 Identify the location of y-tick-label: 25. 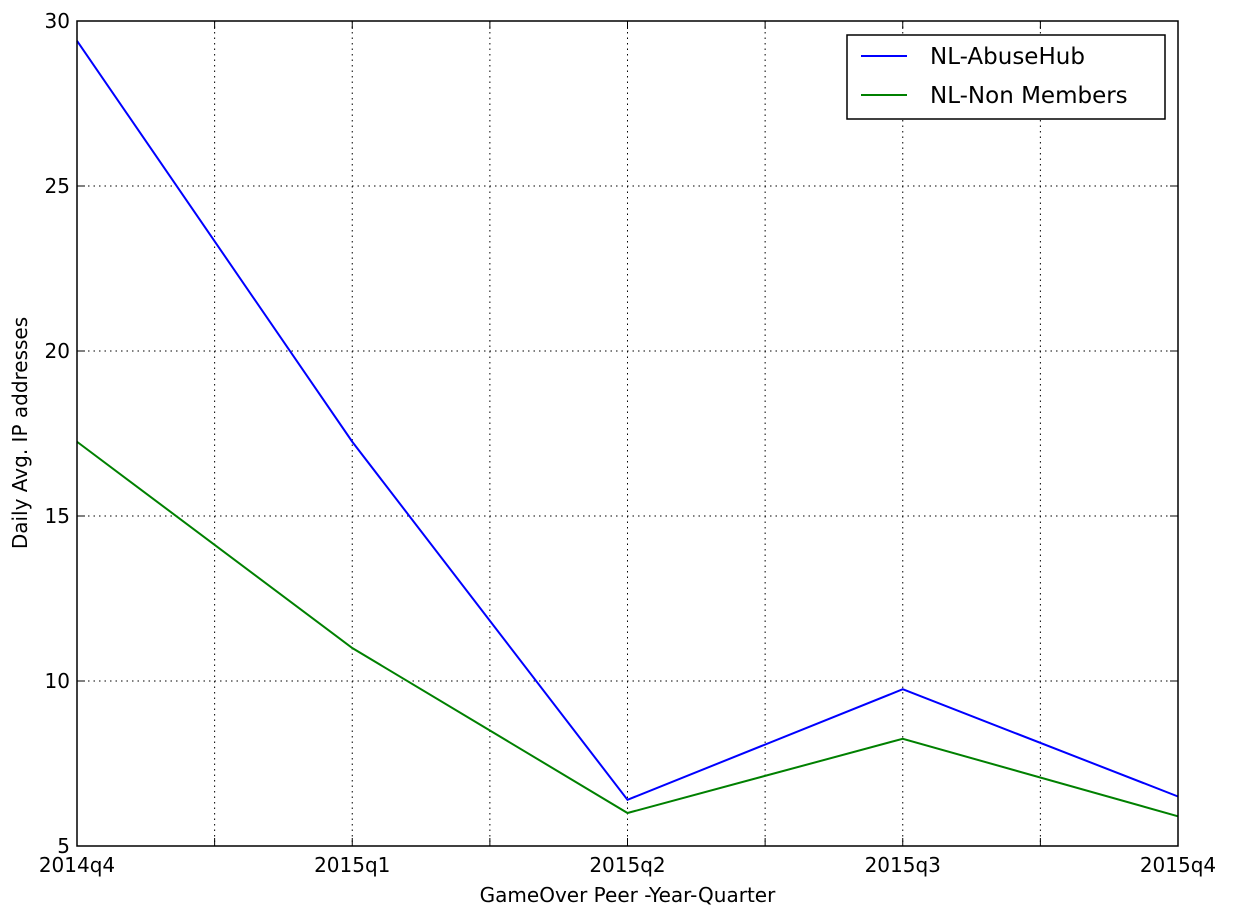
(57, 186).